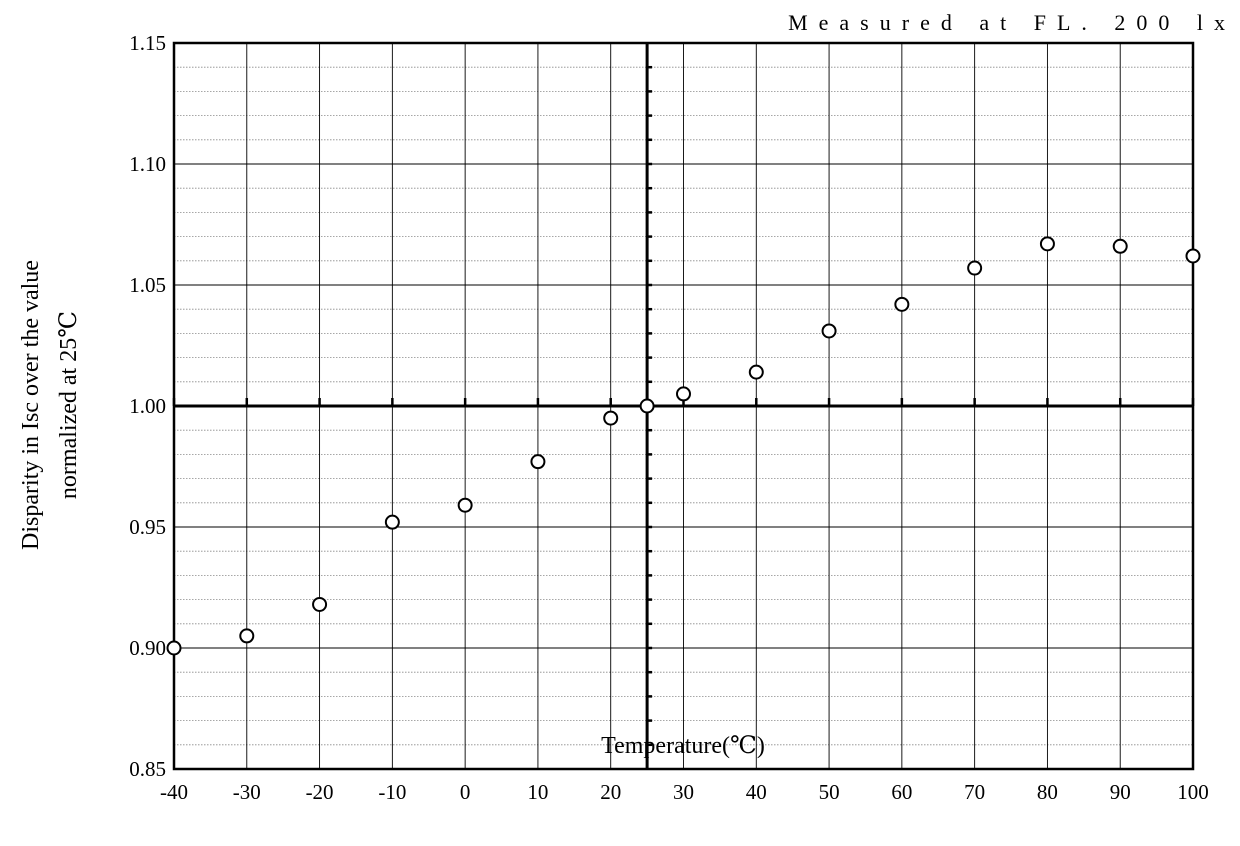 The image size is (1240, 846). Describe the element at coordinates (247, 792) in the screenshot. I see `x-tick-label: -30` at that location.